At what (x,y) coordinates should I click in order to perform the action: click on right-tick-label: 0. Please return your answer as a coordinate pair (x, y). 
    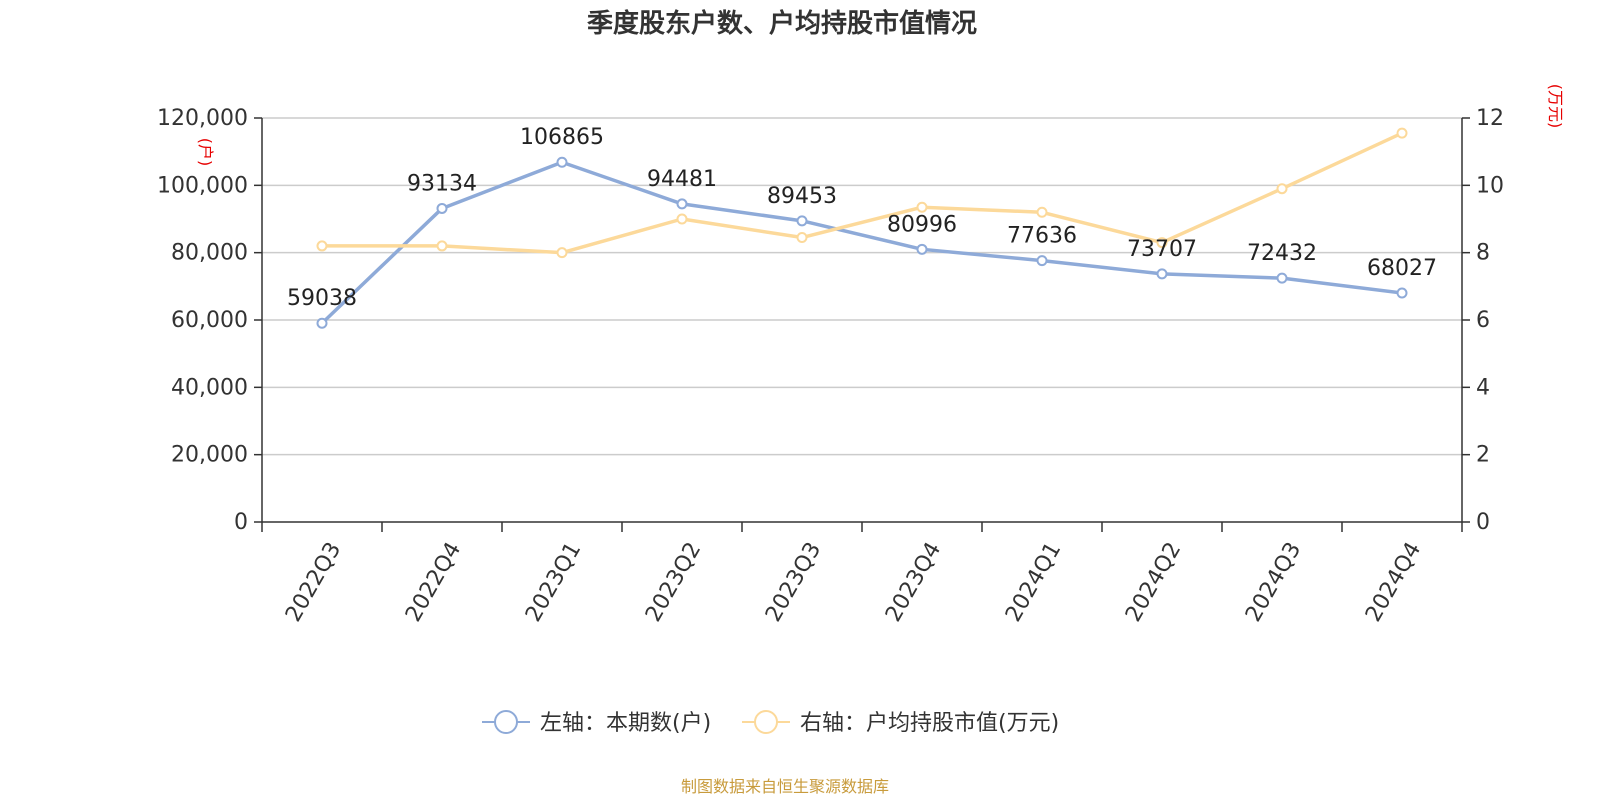
    Looking at the image, I should click on (1483, 522).